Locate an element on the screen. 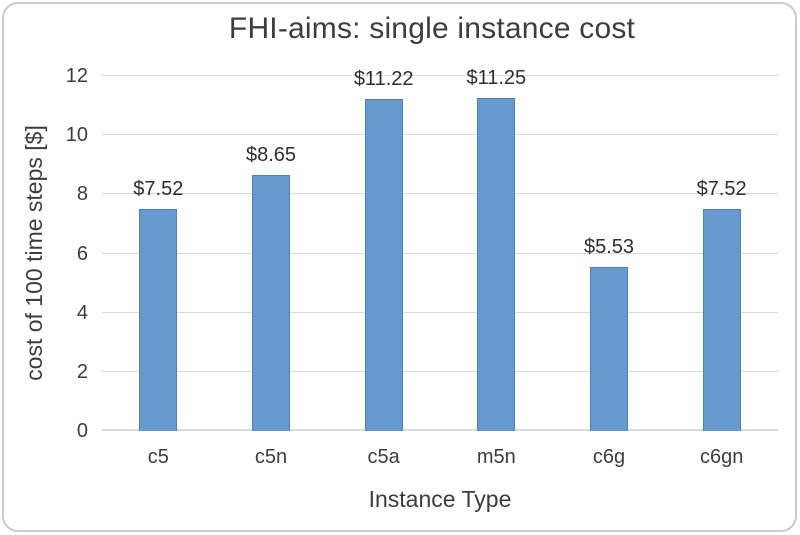 The image size is (800, 535). y-tick-label: 2 is located at coordinates (82, 371).